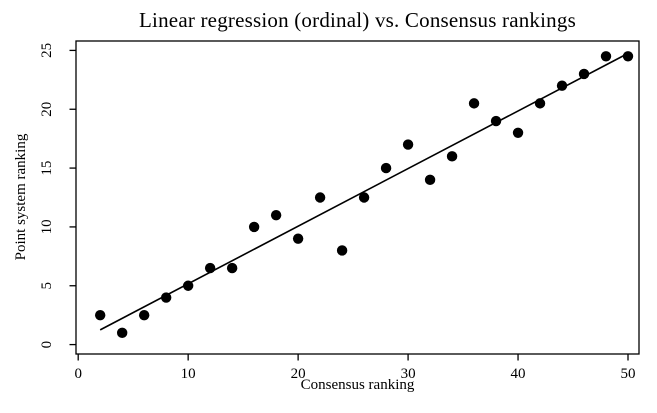  I want to click on y-tick-label: 15, so click(47, 168).